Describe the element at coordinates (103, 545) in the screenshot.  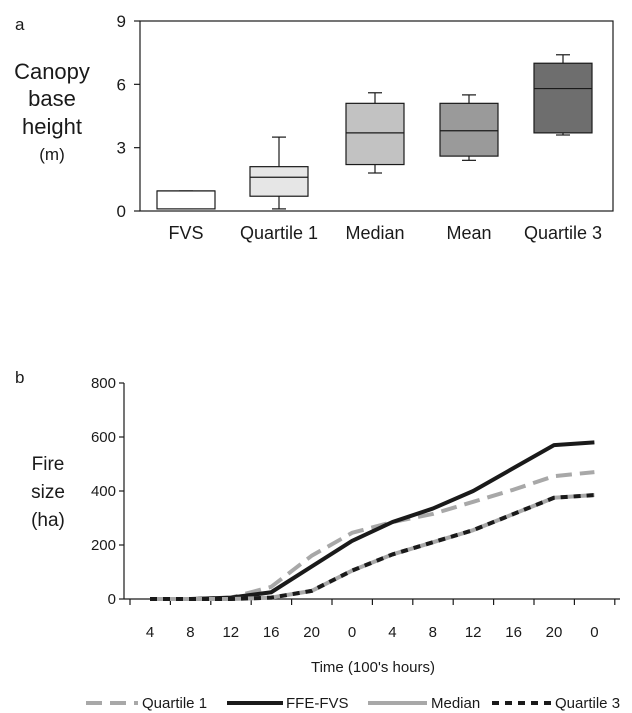
I see `panel-b-y-tick-label: 200` at that location.